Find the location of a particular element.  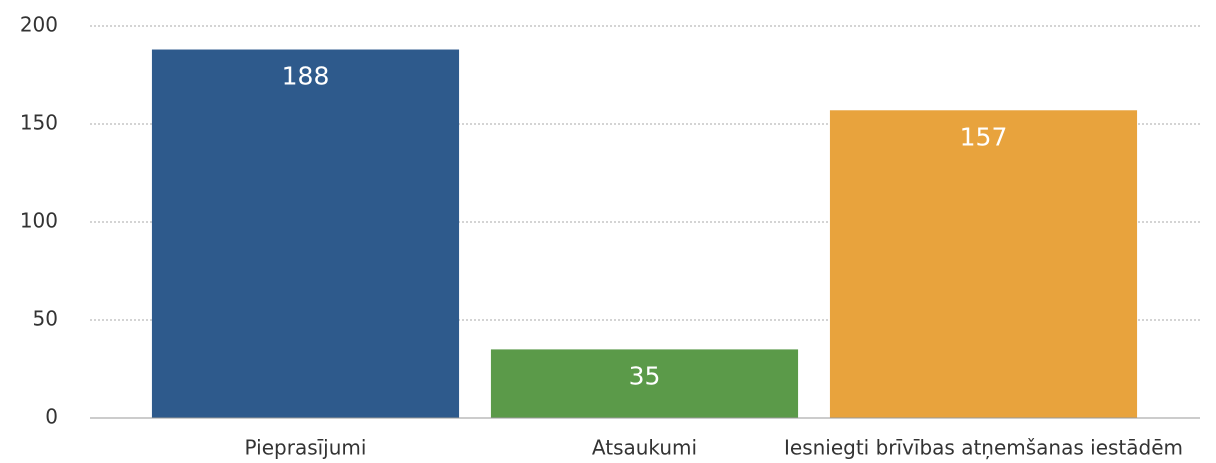

data-label: 35 is located at coordinates (645, 375).